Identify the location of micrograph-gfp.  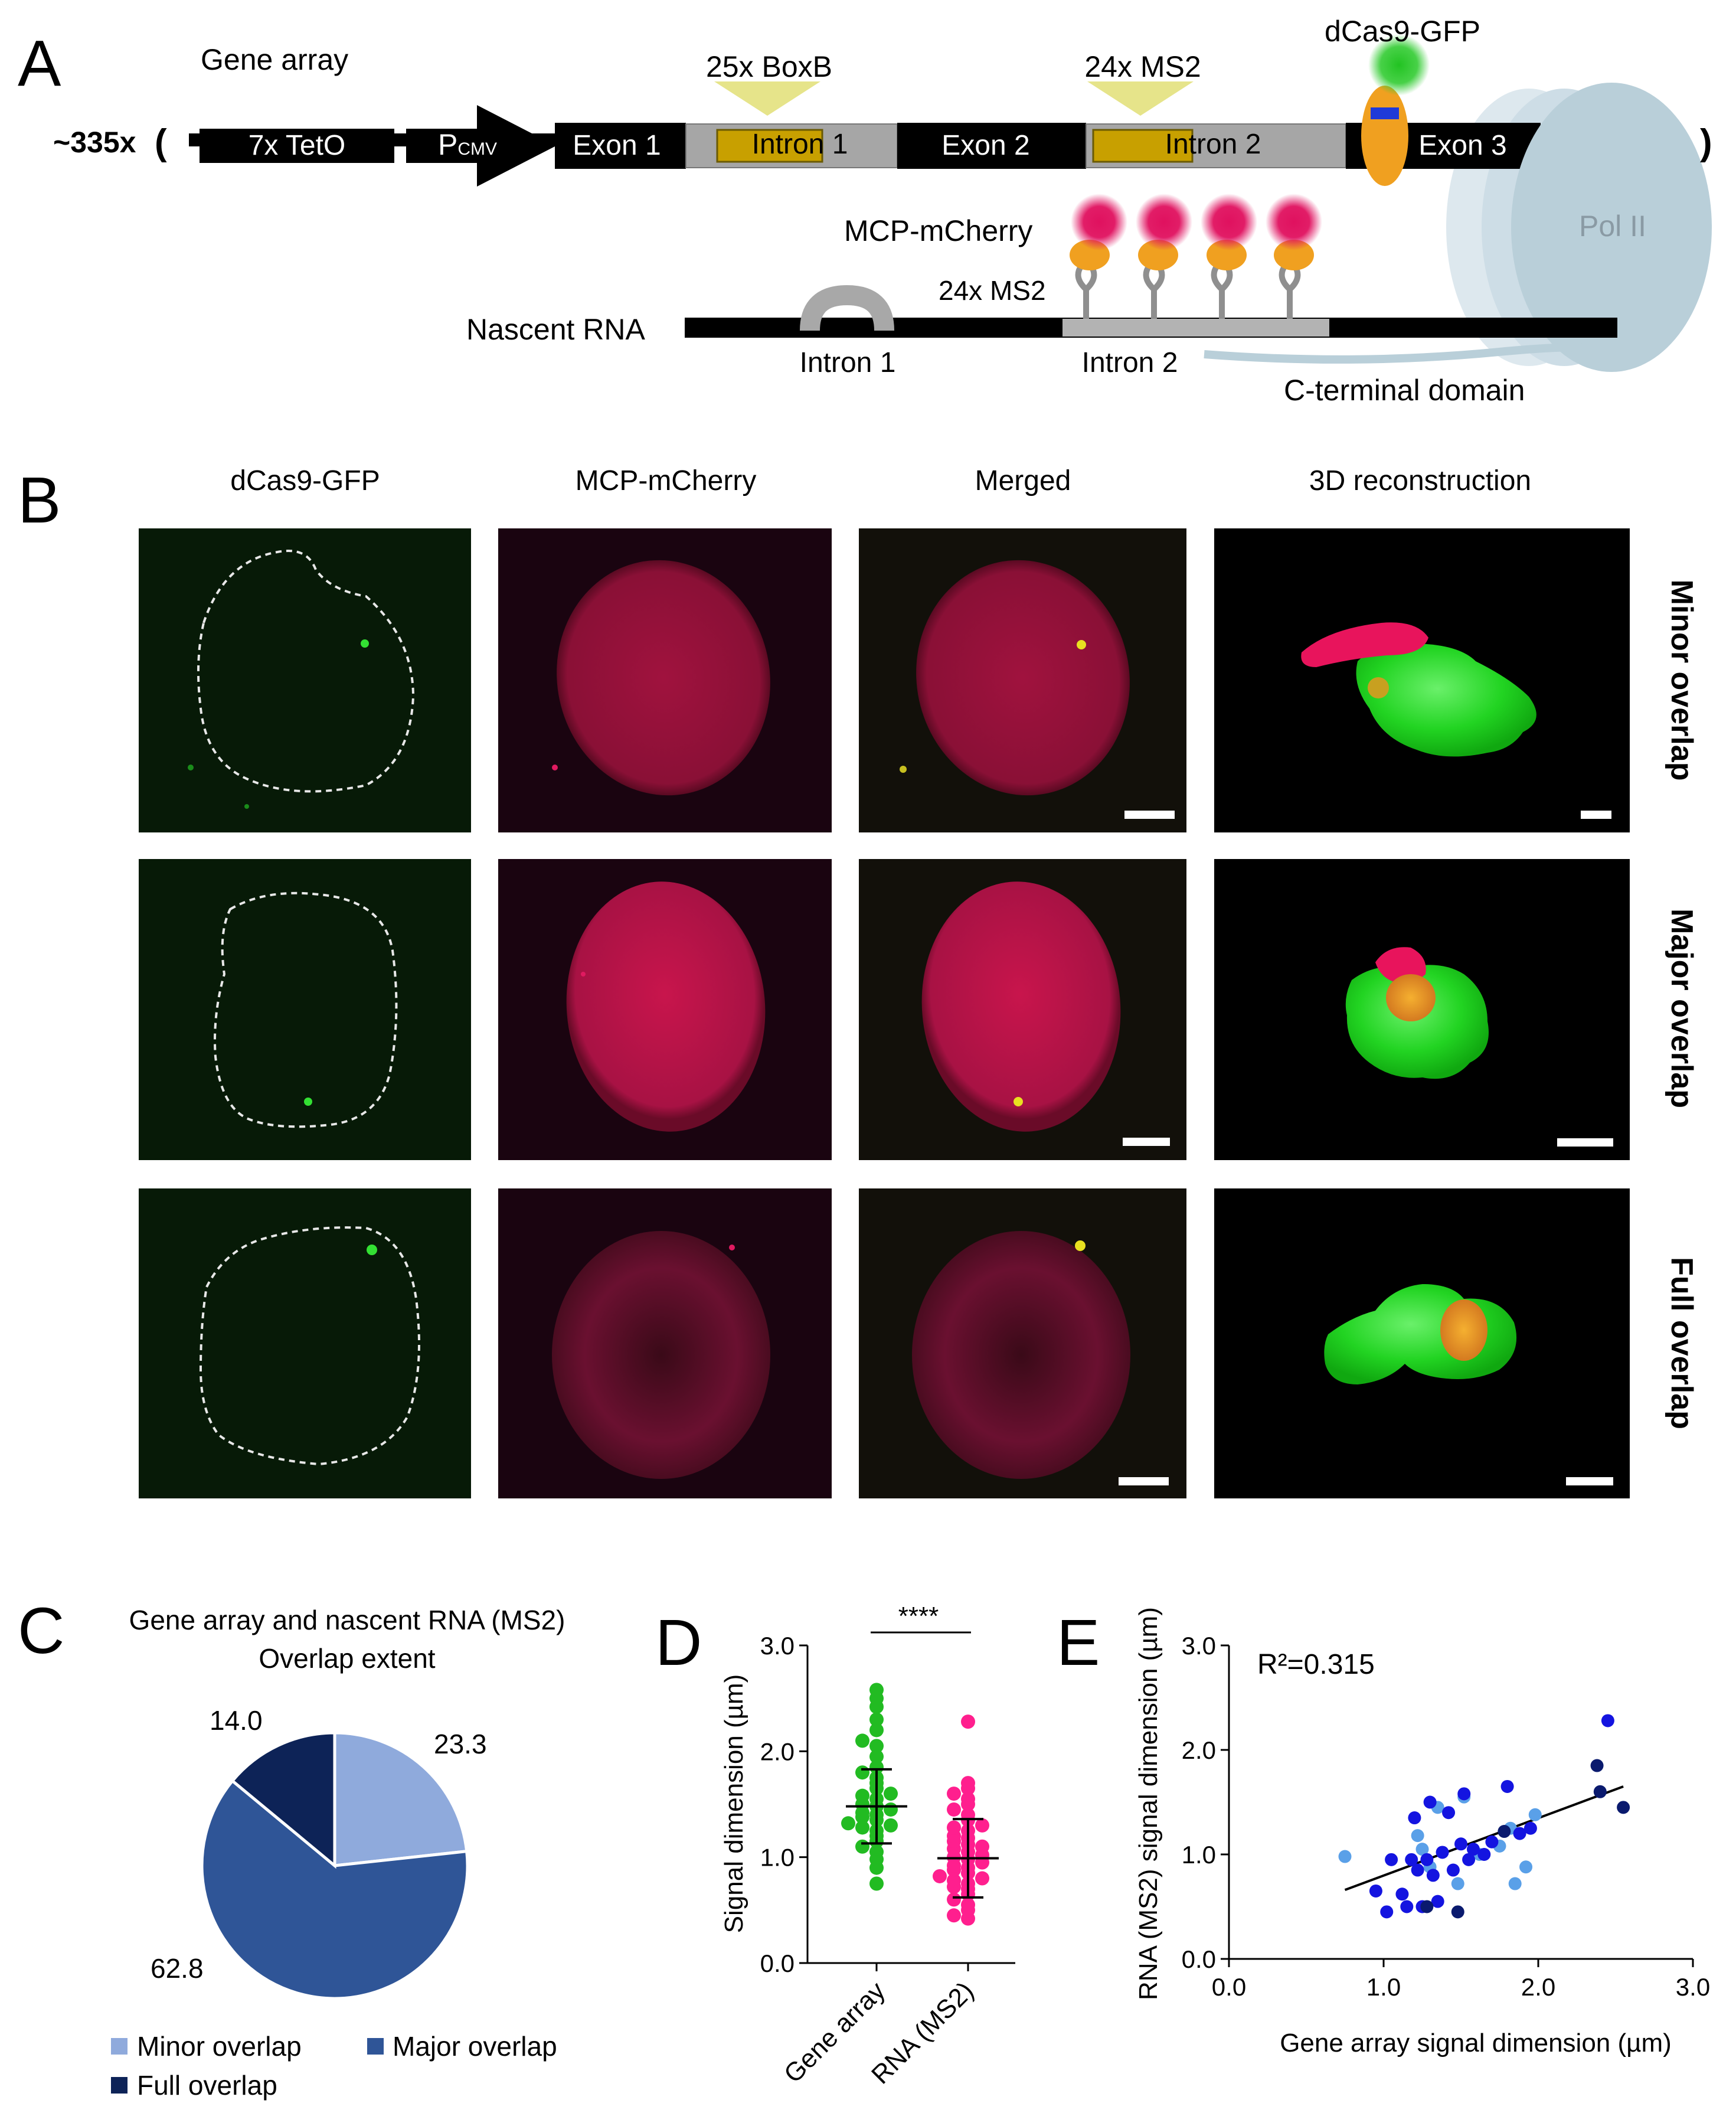
(305, 1343).